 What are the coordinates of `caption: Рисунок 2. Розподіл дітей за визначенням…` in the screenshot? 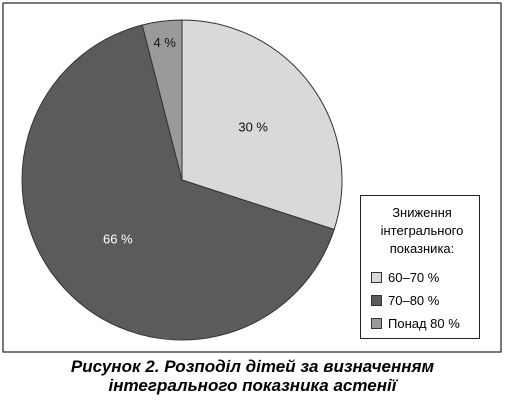 It's located at (252, 376).